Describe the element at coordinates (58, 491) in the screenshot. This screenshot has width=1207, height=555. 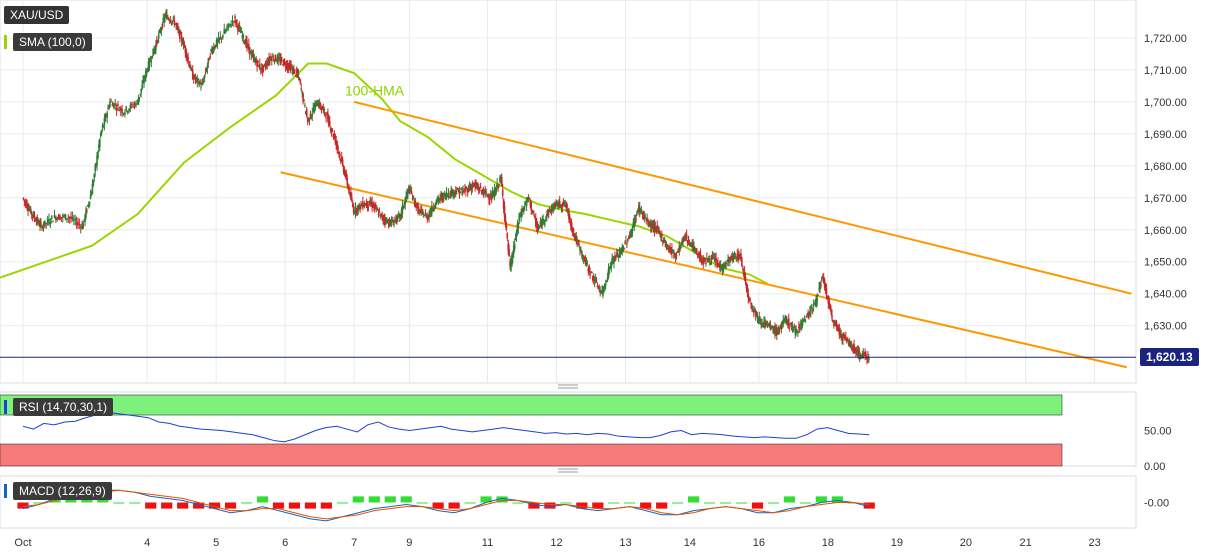
I see `macd-legend: MACD (12,26,9)` at that location.